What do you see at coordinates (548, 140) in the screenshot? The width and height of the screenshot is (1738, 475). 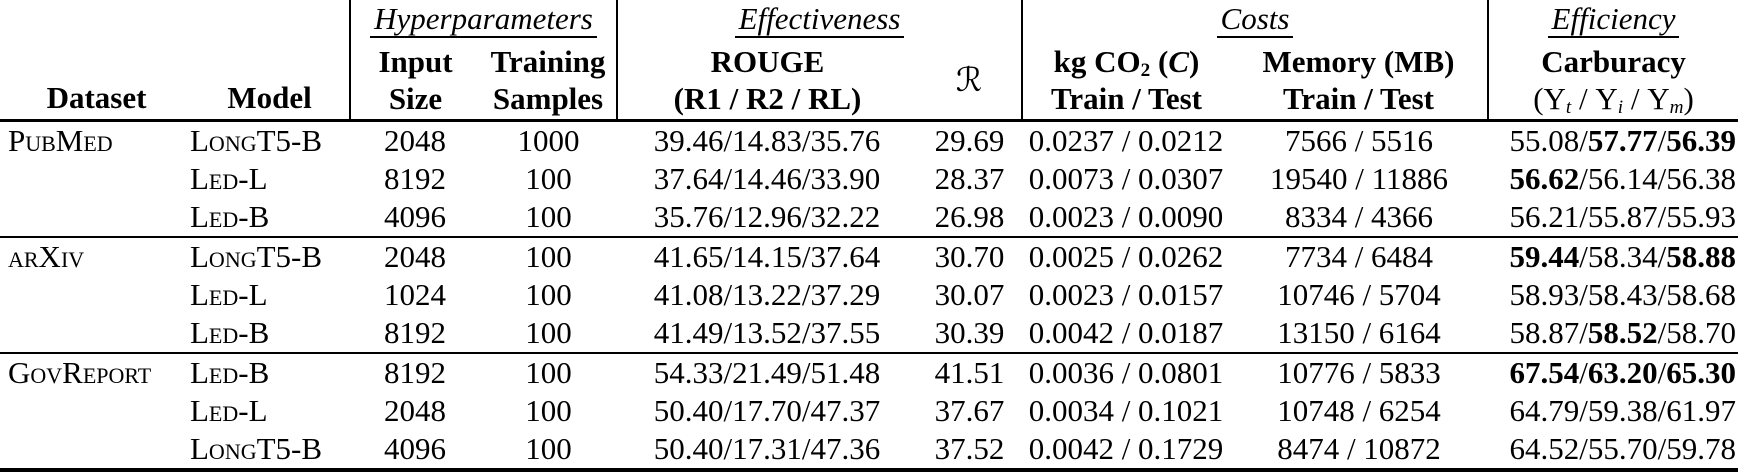 I see `training-samples-cell: 1000` at bounding box center [548, 140].